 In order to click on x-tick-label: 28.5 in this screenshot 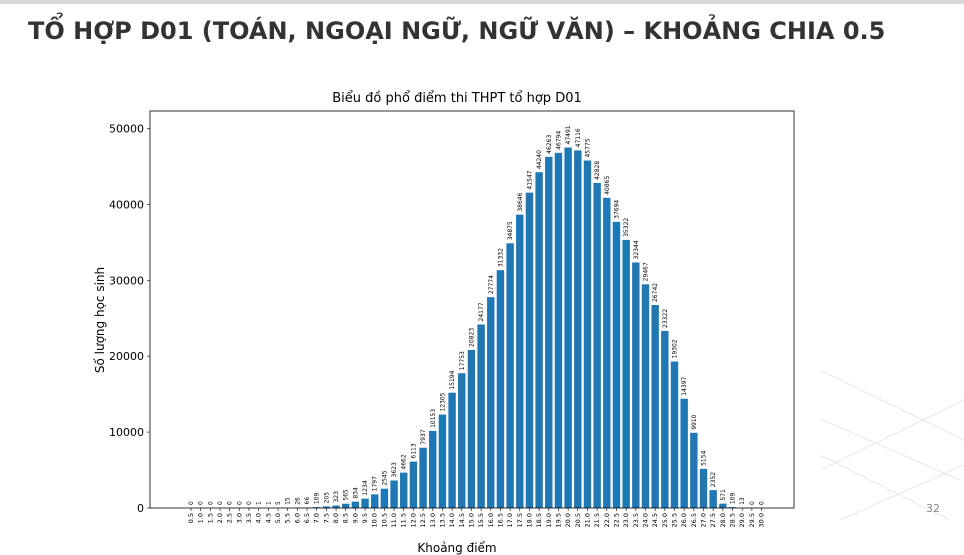, I will do `click(733, 520)`.